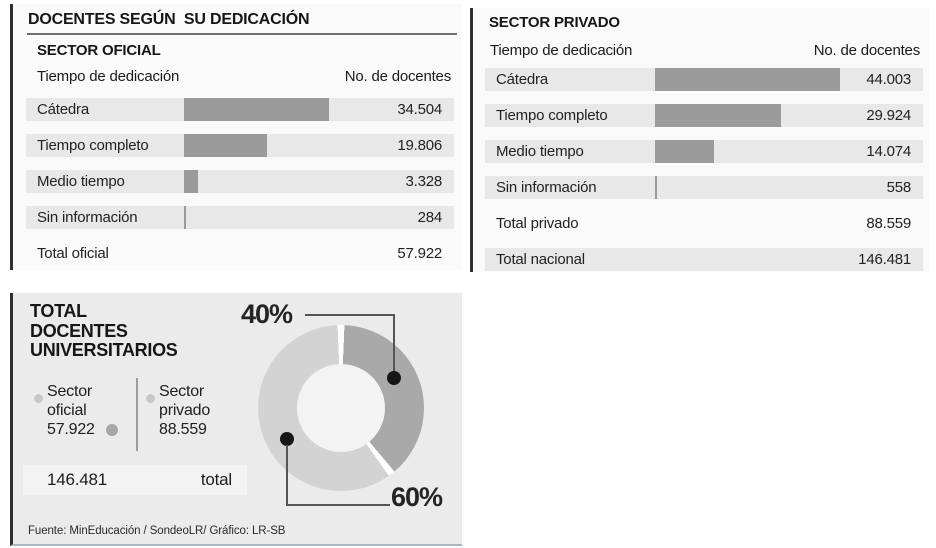 This screenshot has width=936, height=548. What do you see at coordinates (71, 429) in the screenshot?
I see `legend-oficial-value: 57.922` at bounding box center [71, 429].